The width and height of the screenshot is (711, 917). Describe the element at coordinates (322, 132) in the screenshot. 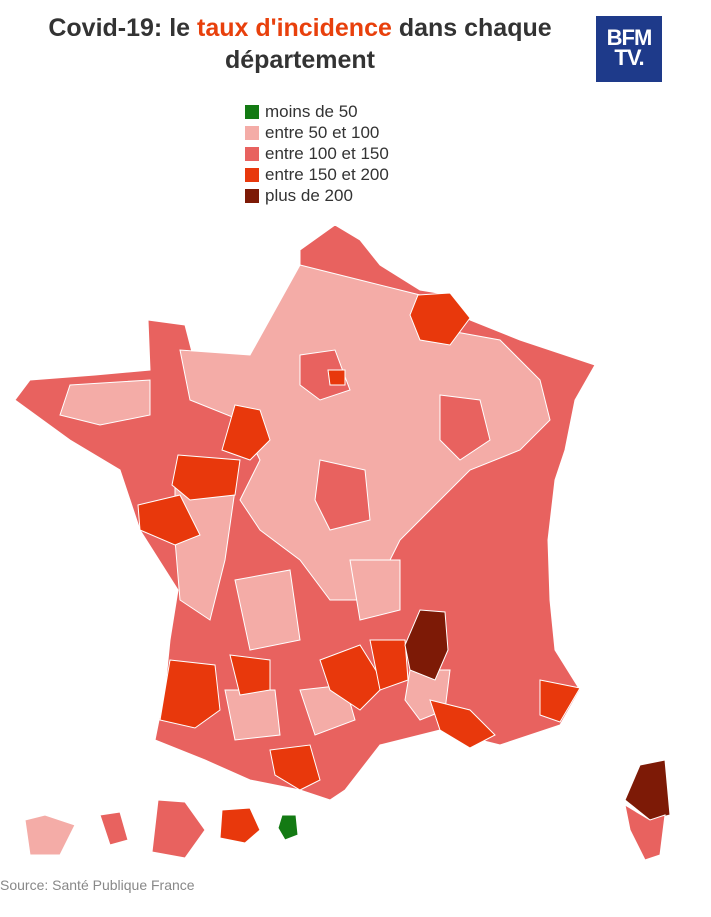

I see `legend-label: entre 50 et 100` at that location.